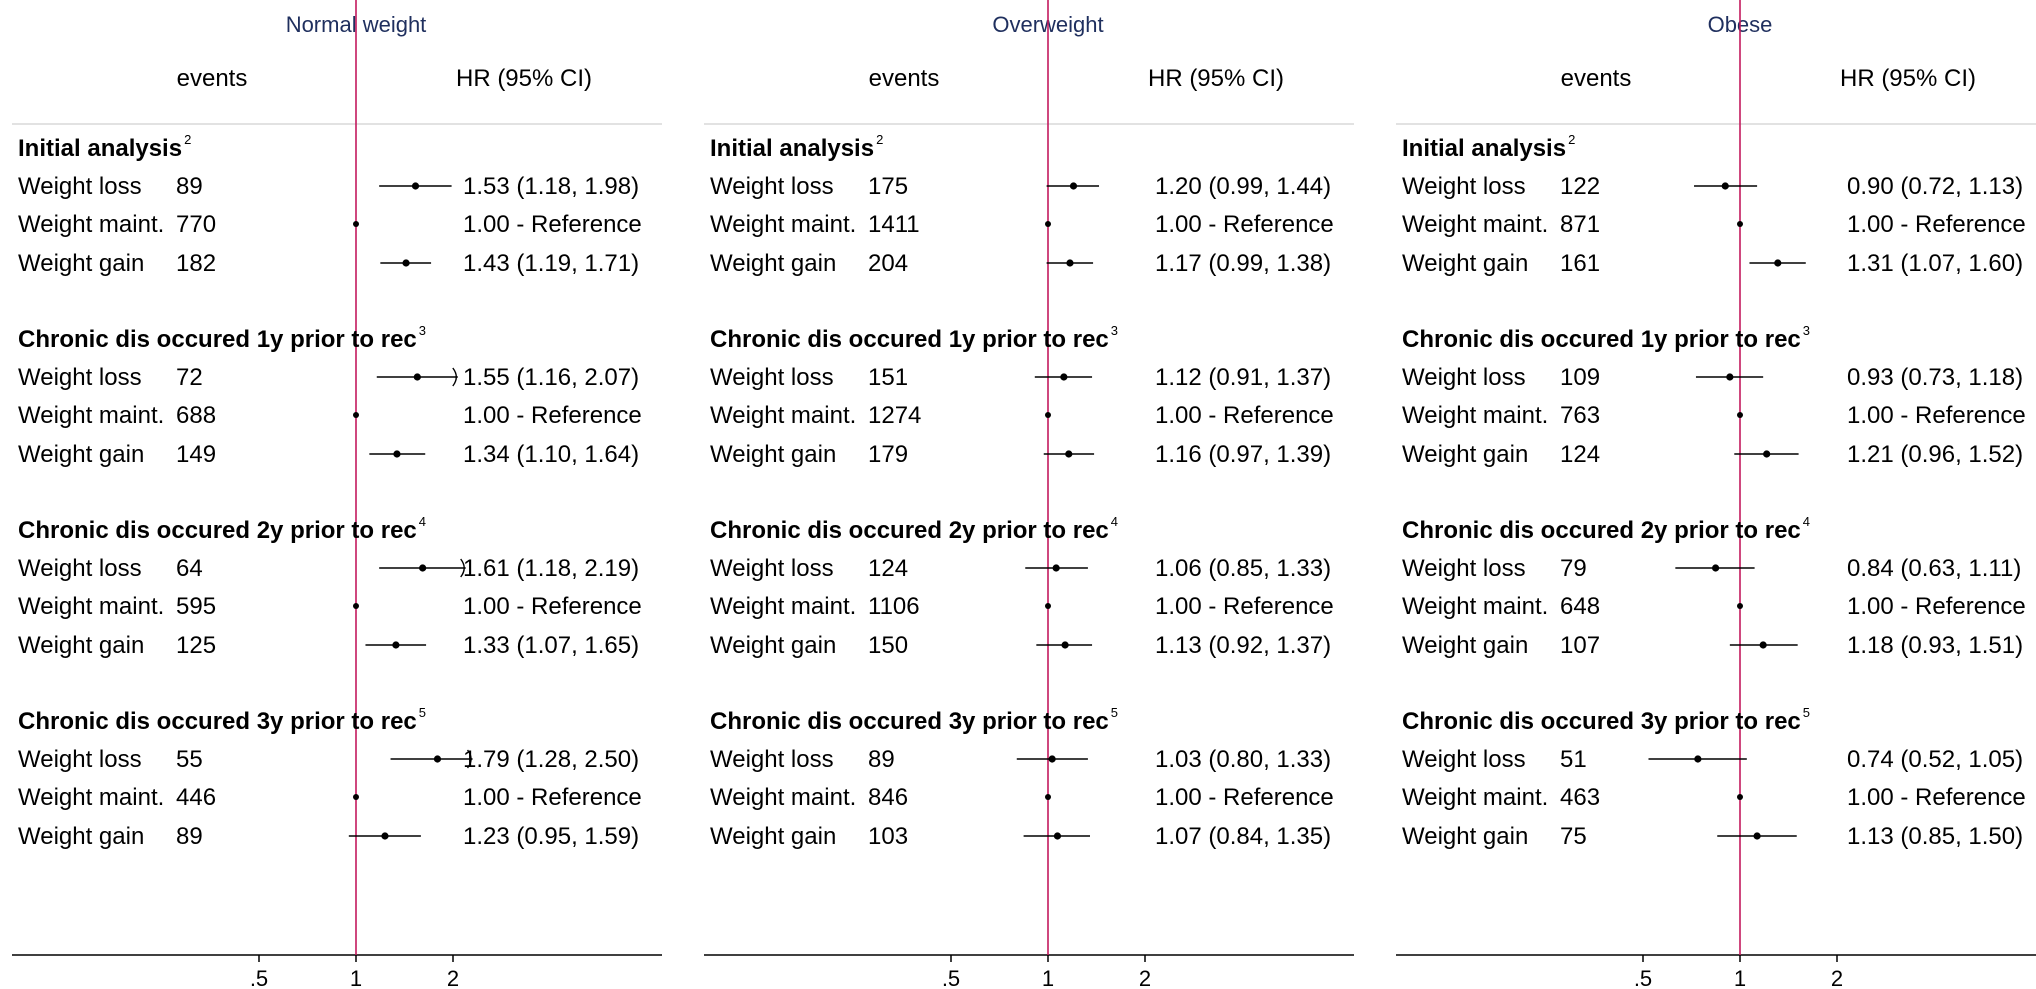 This screenshot has width=2036, height=989. I want to click on table-row: Weight gain 149 1.34 (1.10, 1.64), so click(328, 454).